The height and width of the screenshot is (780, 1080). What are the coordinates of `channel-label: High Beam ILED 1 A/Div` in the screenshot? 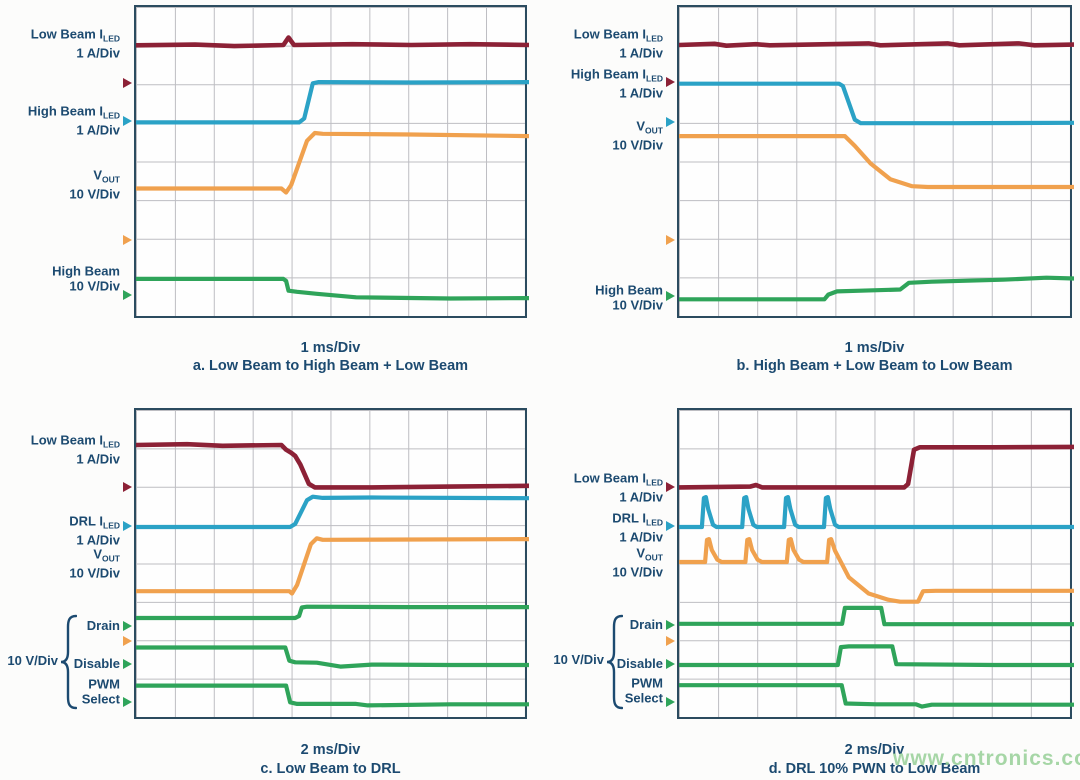 It's located at (73, 120).